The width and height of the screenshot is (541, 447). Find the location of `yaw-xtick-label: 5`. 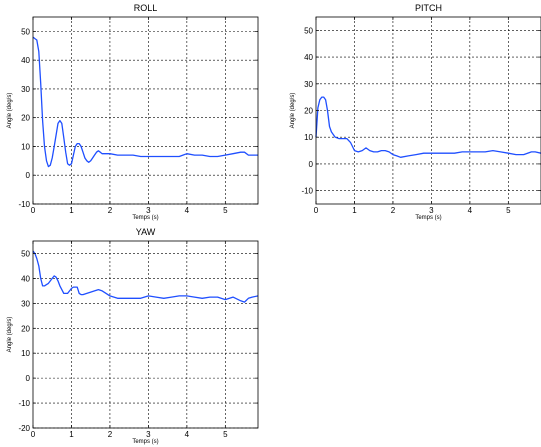

yaw-xtick-label: 5 is located at coordinates (225, 434).